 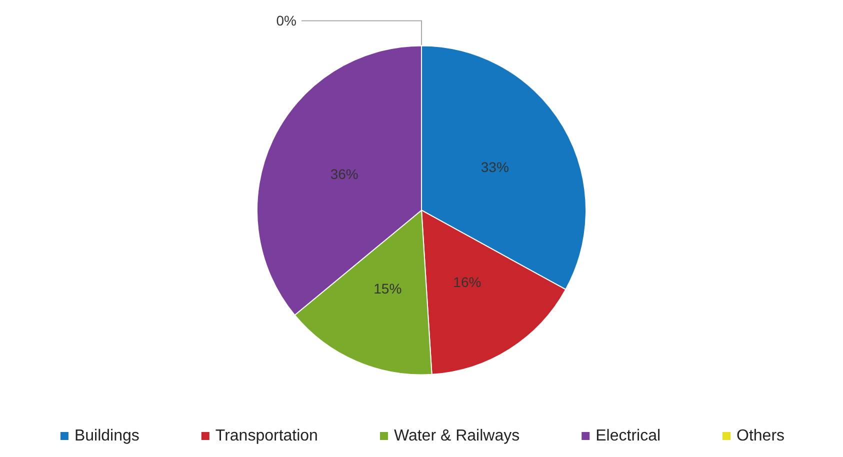 I want to click on legend-label: Transportation, so click(x=266, y=436).